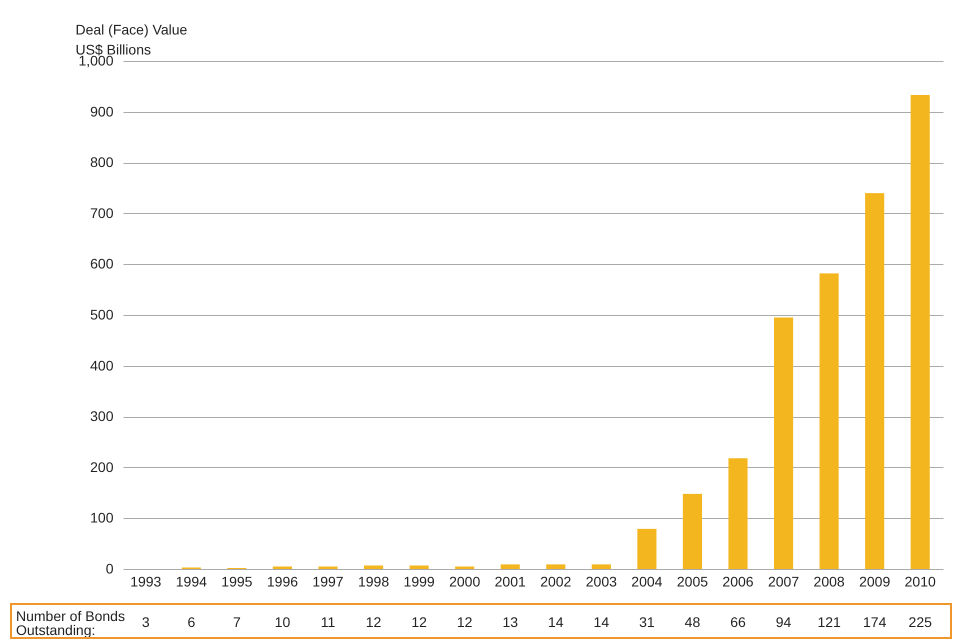 The image size is (956, 641). I want to click on text: 225, so click(920, 622).